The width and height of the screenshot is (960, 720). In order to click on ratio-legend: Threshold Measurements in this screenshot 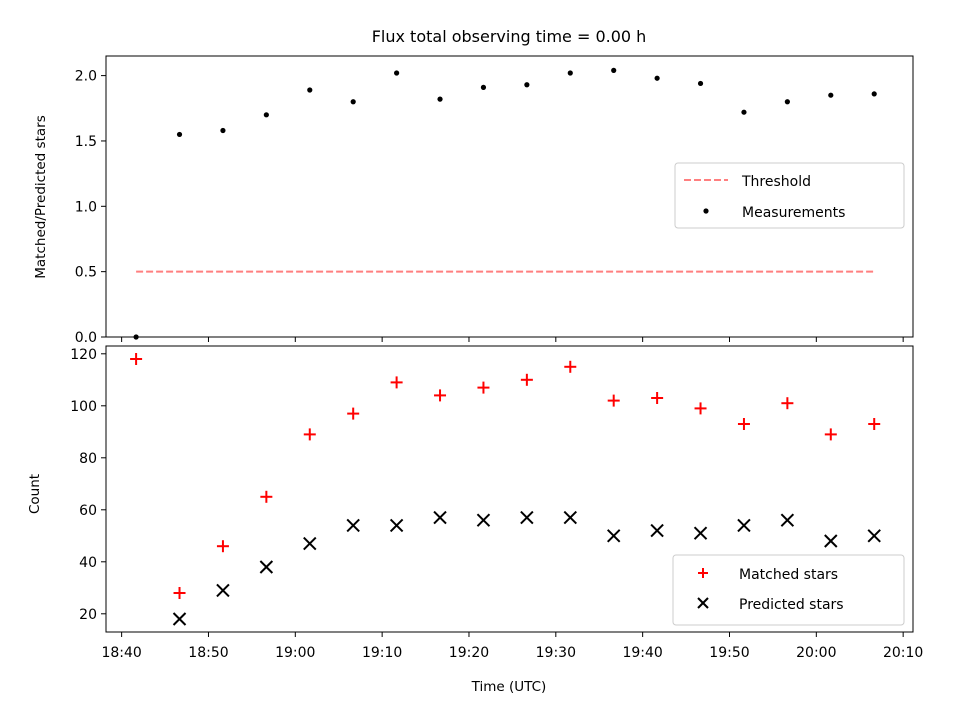, I will do `click(789, 195)`.